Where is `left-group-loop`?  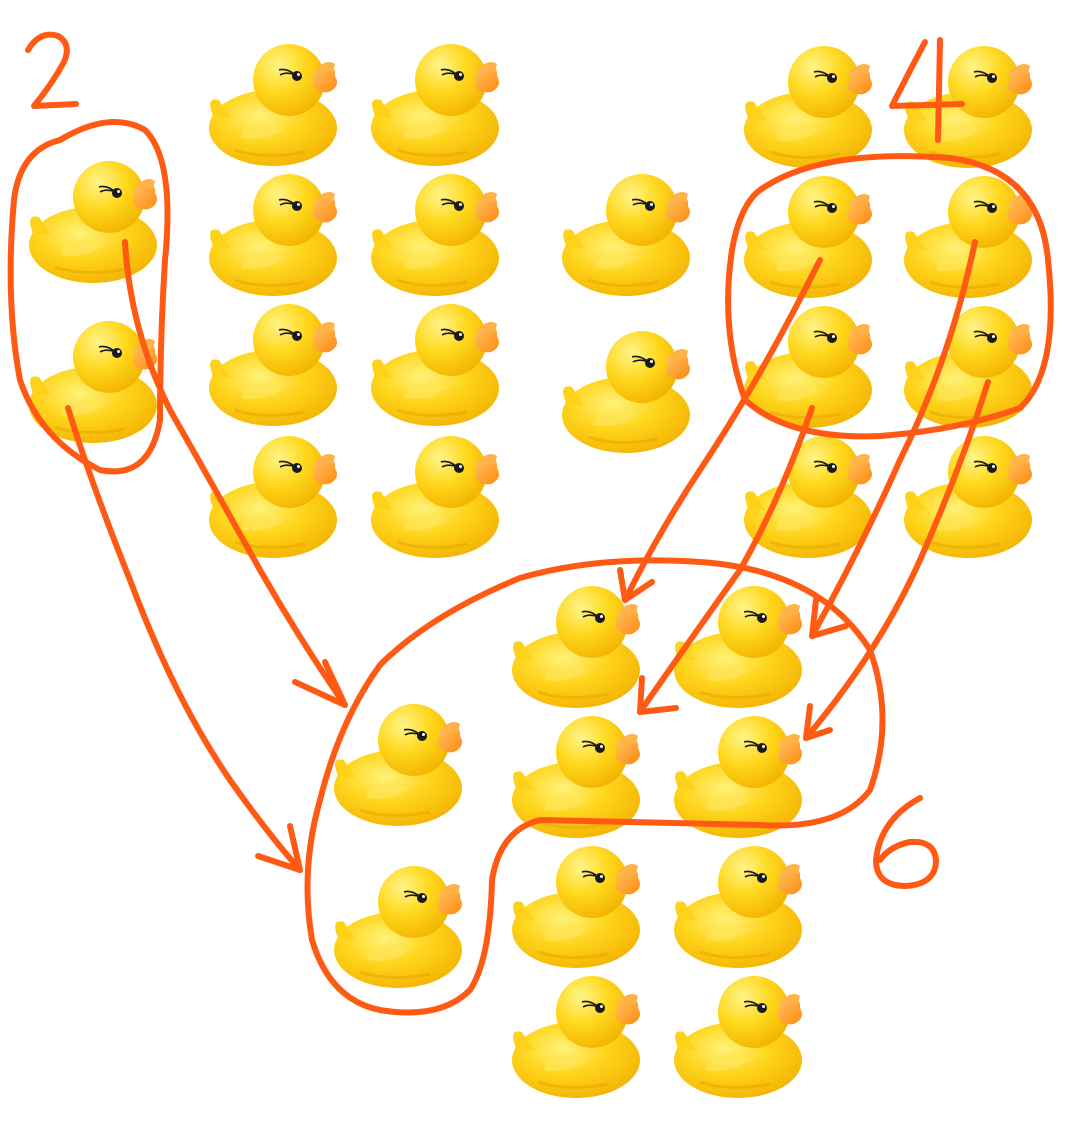 left-group-loop is located at coordinates (89, 297).